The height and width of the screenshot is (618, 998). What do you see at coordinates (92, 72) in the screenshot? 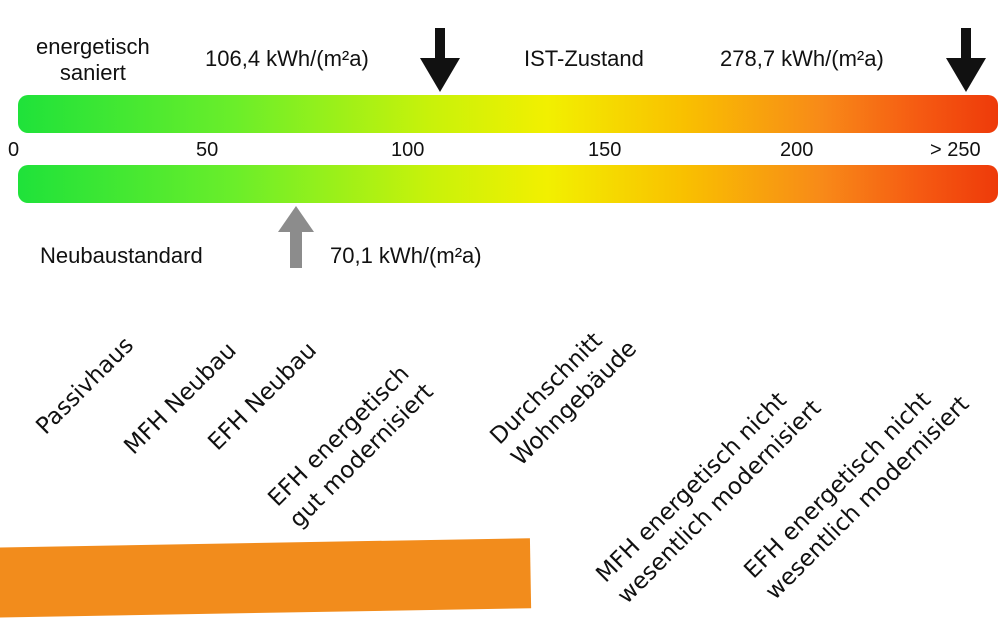
I see `energetisch-line2: saniert` at bounding box center [92, 72].